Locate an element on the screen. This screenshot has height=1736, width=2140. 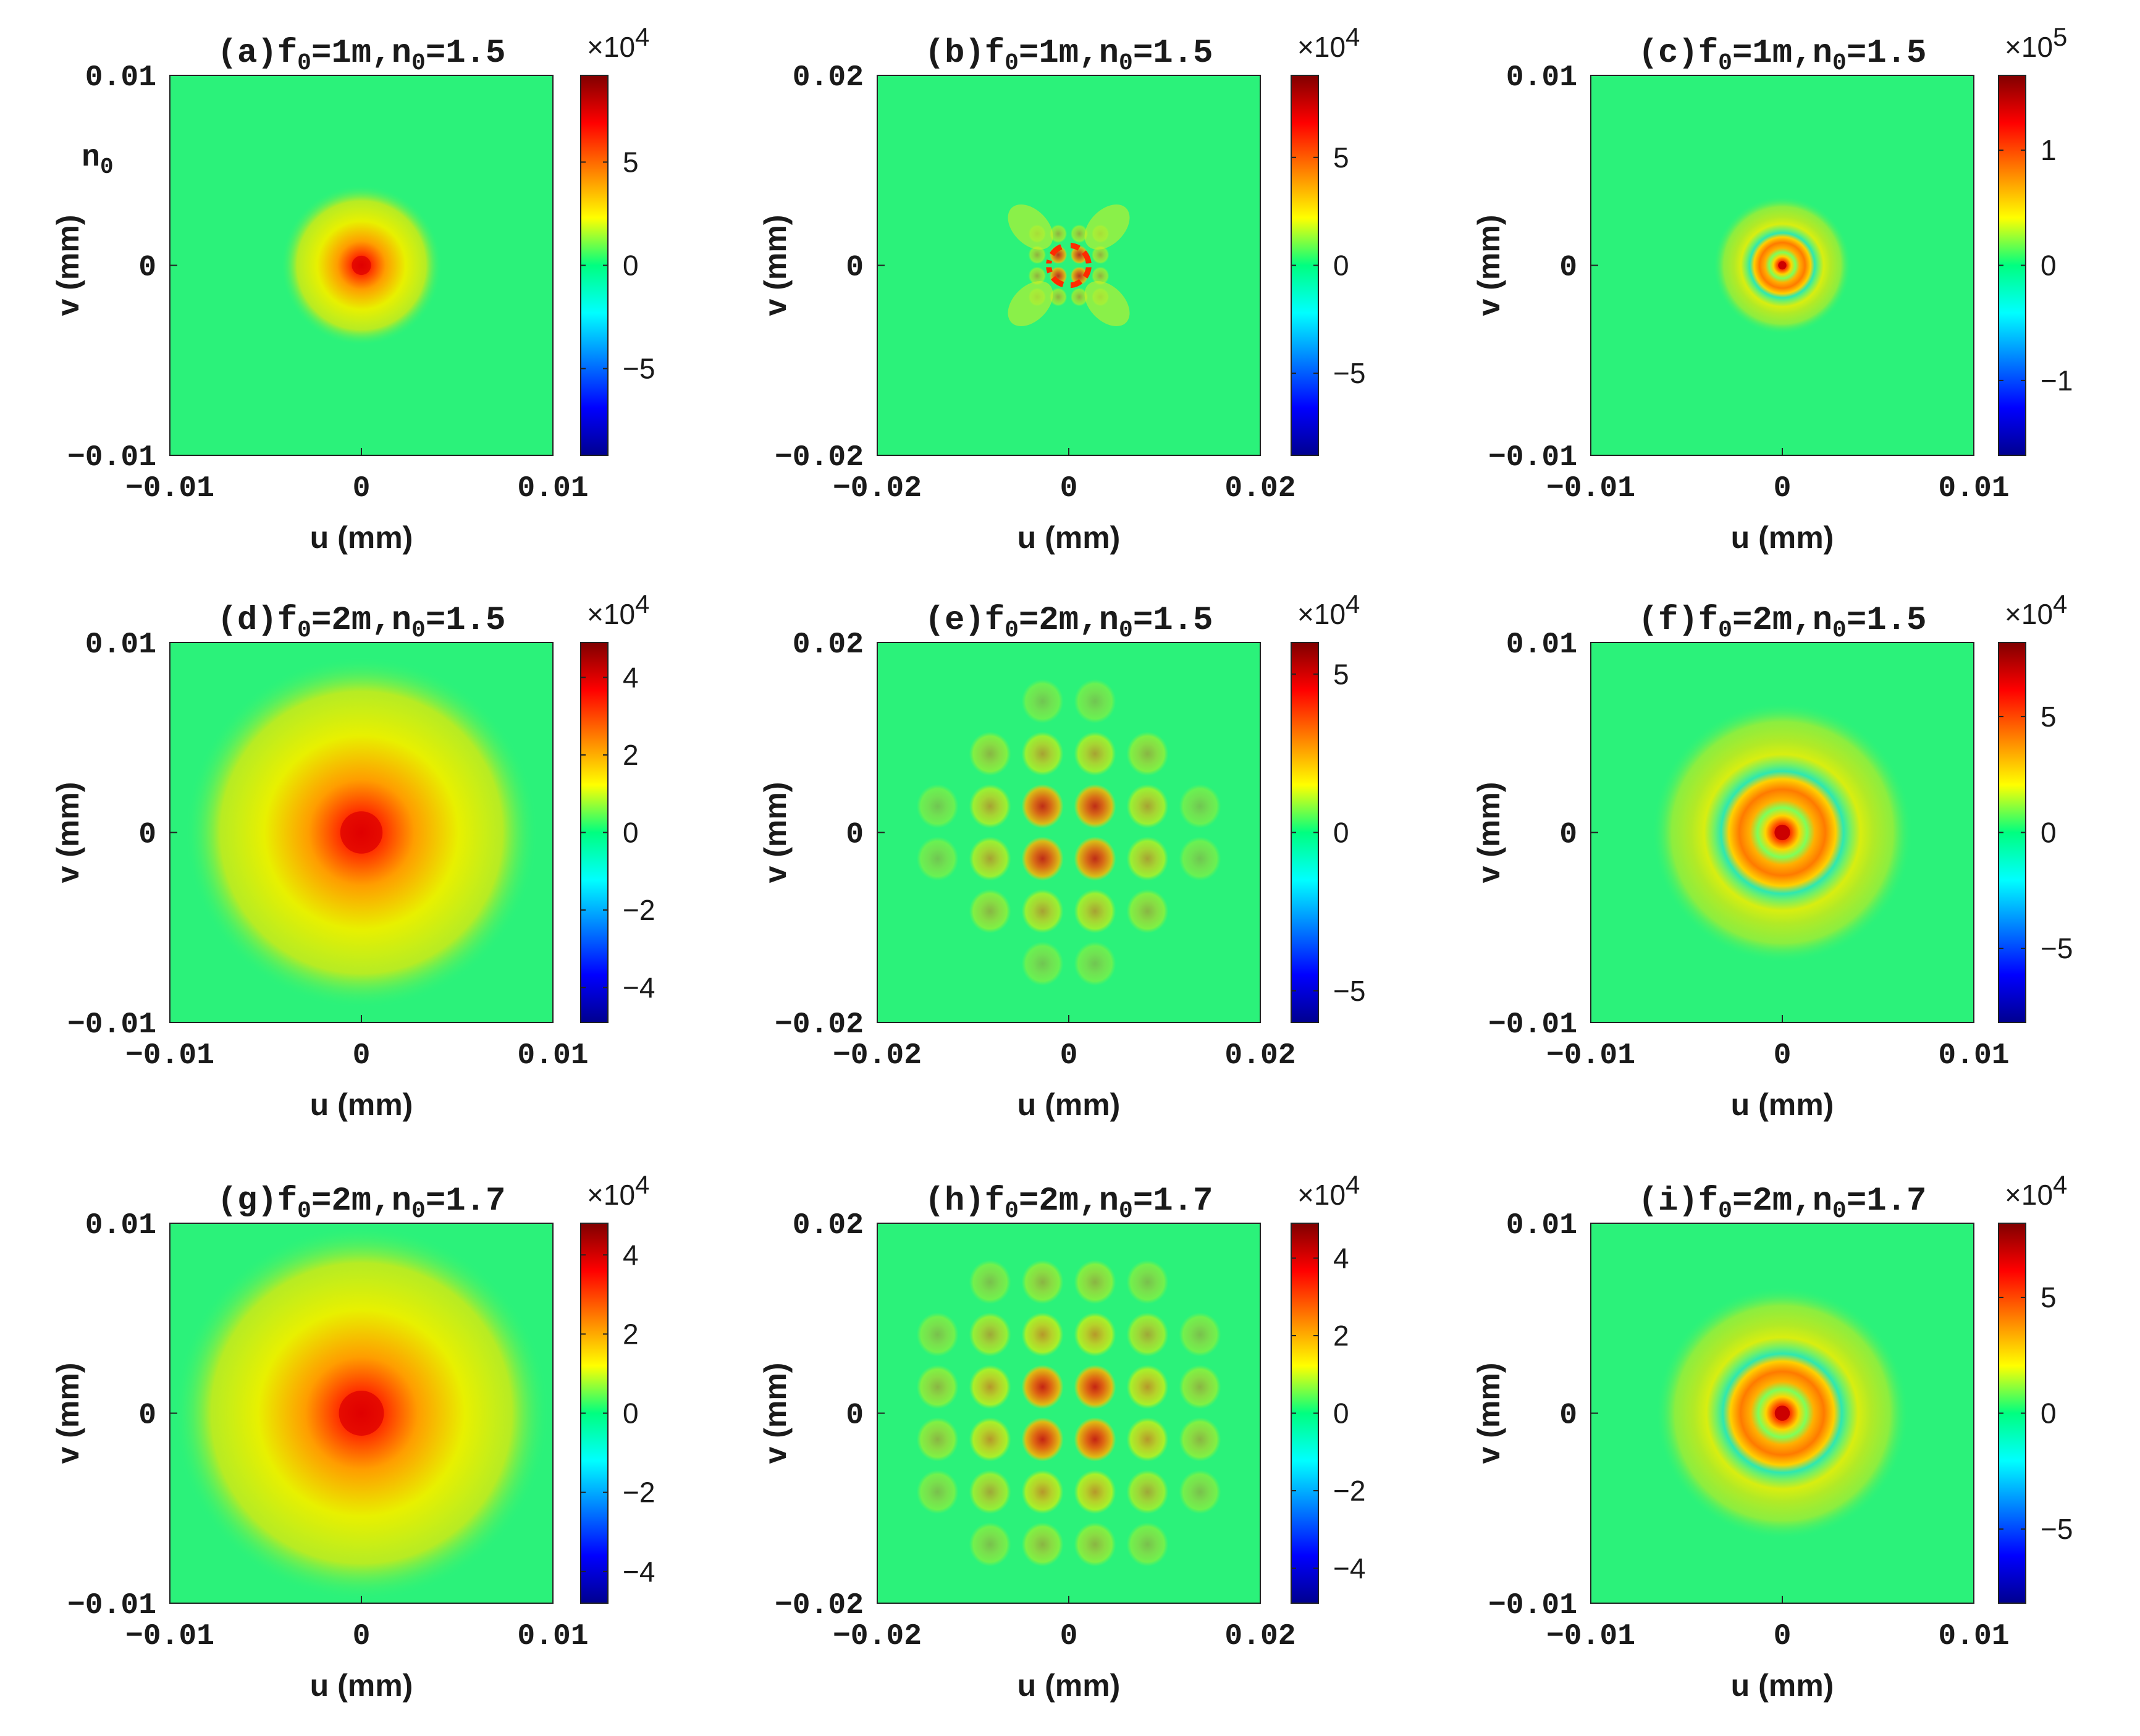
panel-title: (c)f0=1m,n0=1.5 is located at coordinates (1782, 56).